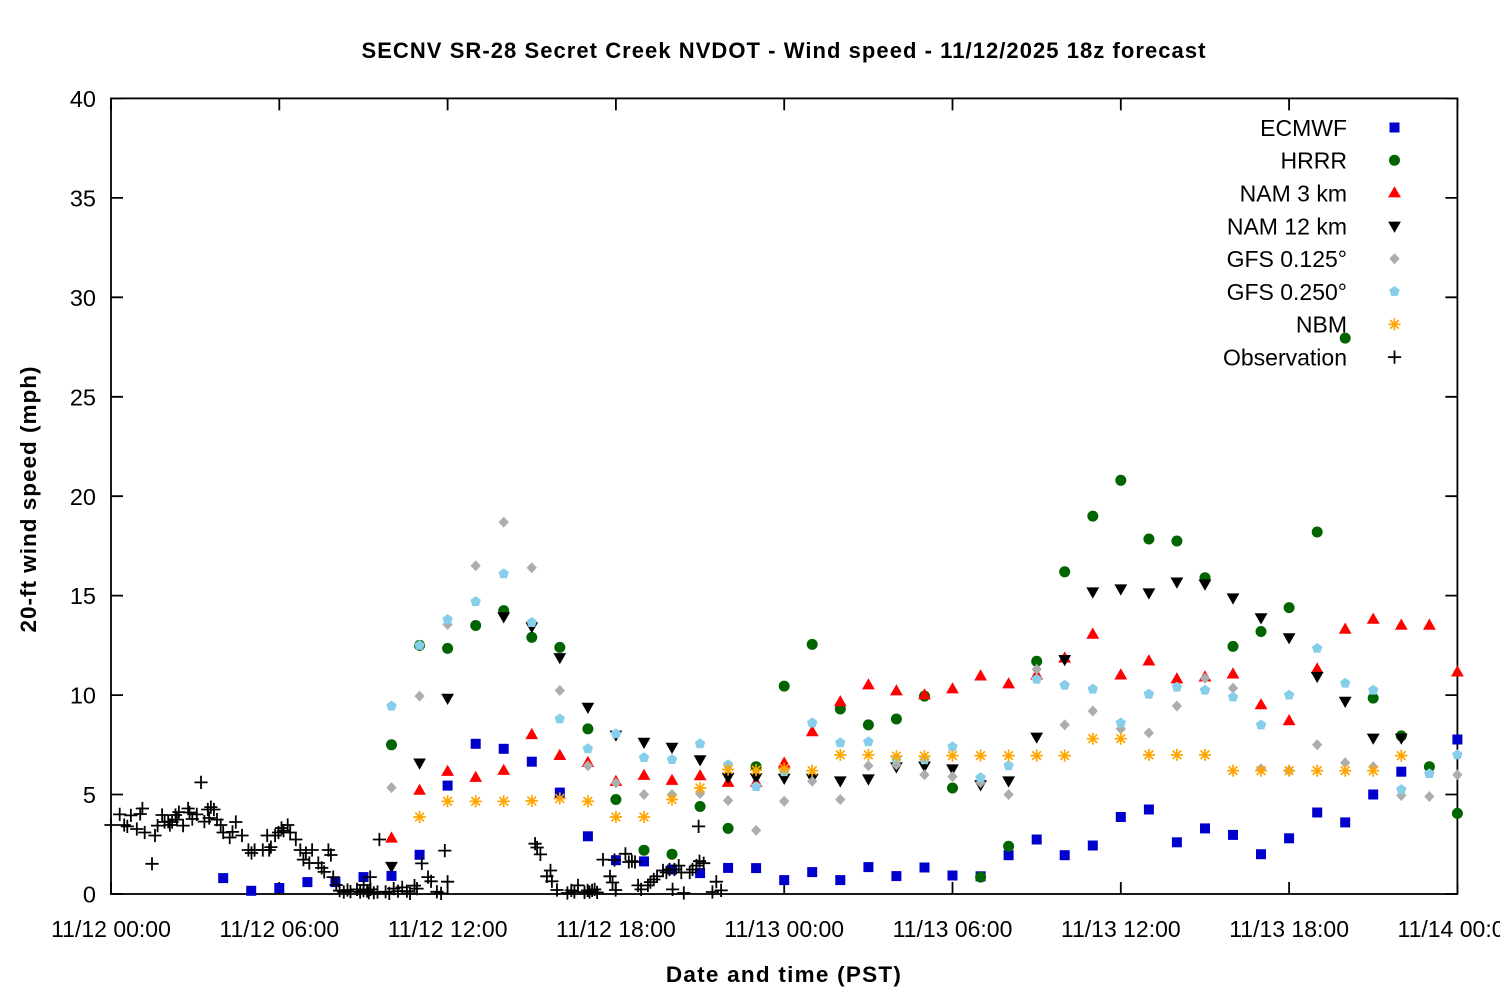 This screenshot has height=1005, width=1500. What do you see at coordinates (1287, 259) in the screenshot?
I see `svg-text: GFS 0.125°` at bounding box center [1287, 259].